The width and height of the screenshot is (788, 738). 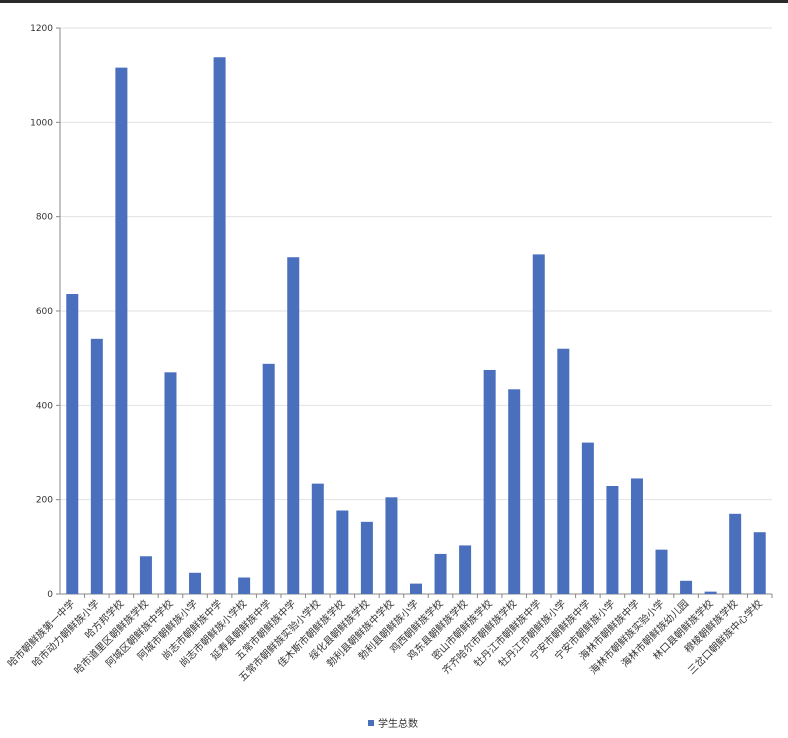 What do you see at coordinates (371, 722) in the screenshot?
I see `legend-swatch` at bounding box center [371, 722].